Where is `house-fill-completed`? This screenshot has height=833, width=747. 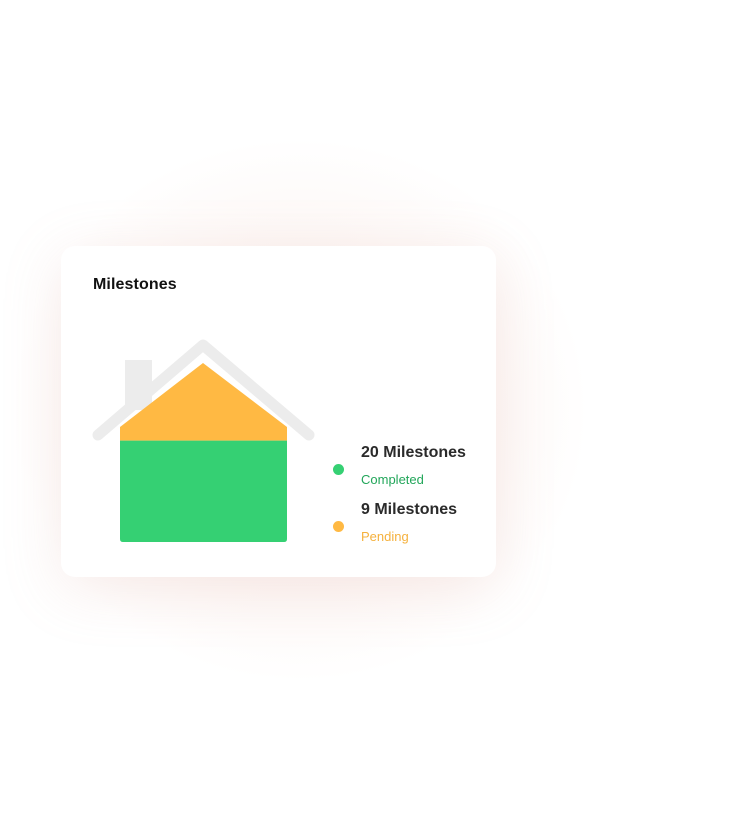 house-fill-completed is located at coordinates (203, 491).